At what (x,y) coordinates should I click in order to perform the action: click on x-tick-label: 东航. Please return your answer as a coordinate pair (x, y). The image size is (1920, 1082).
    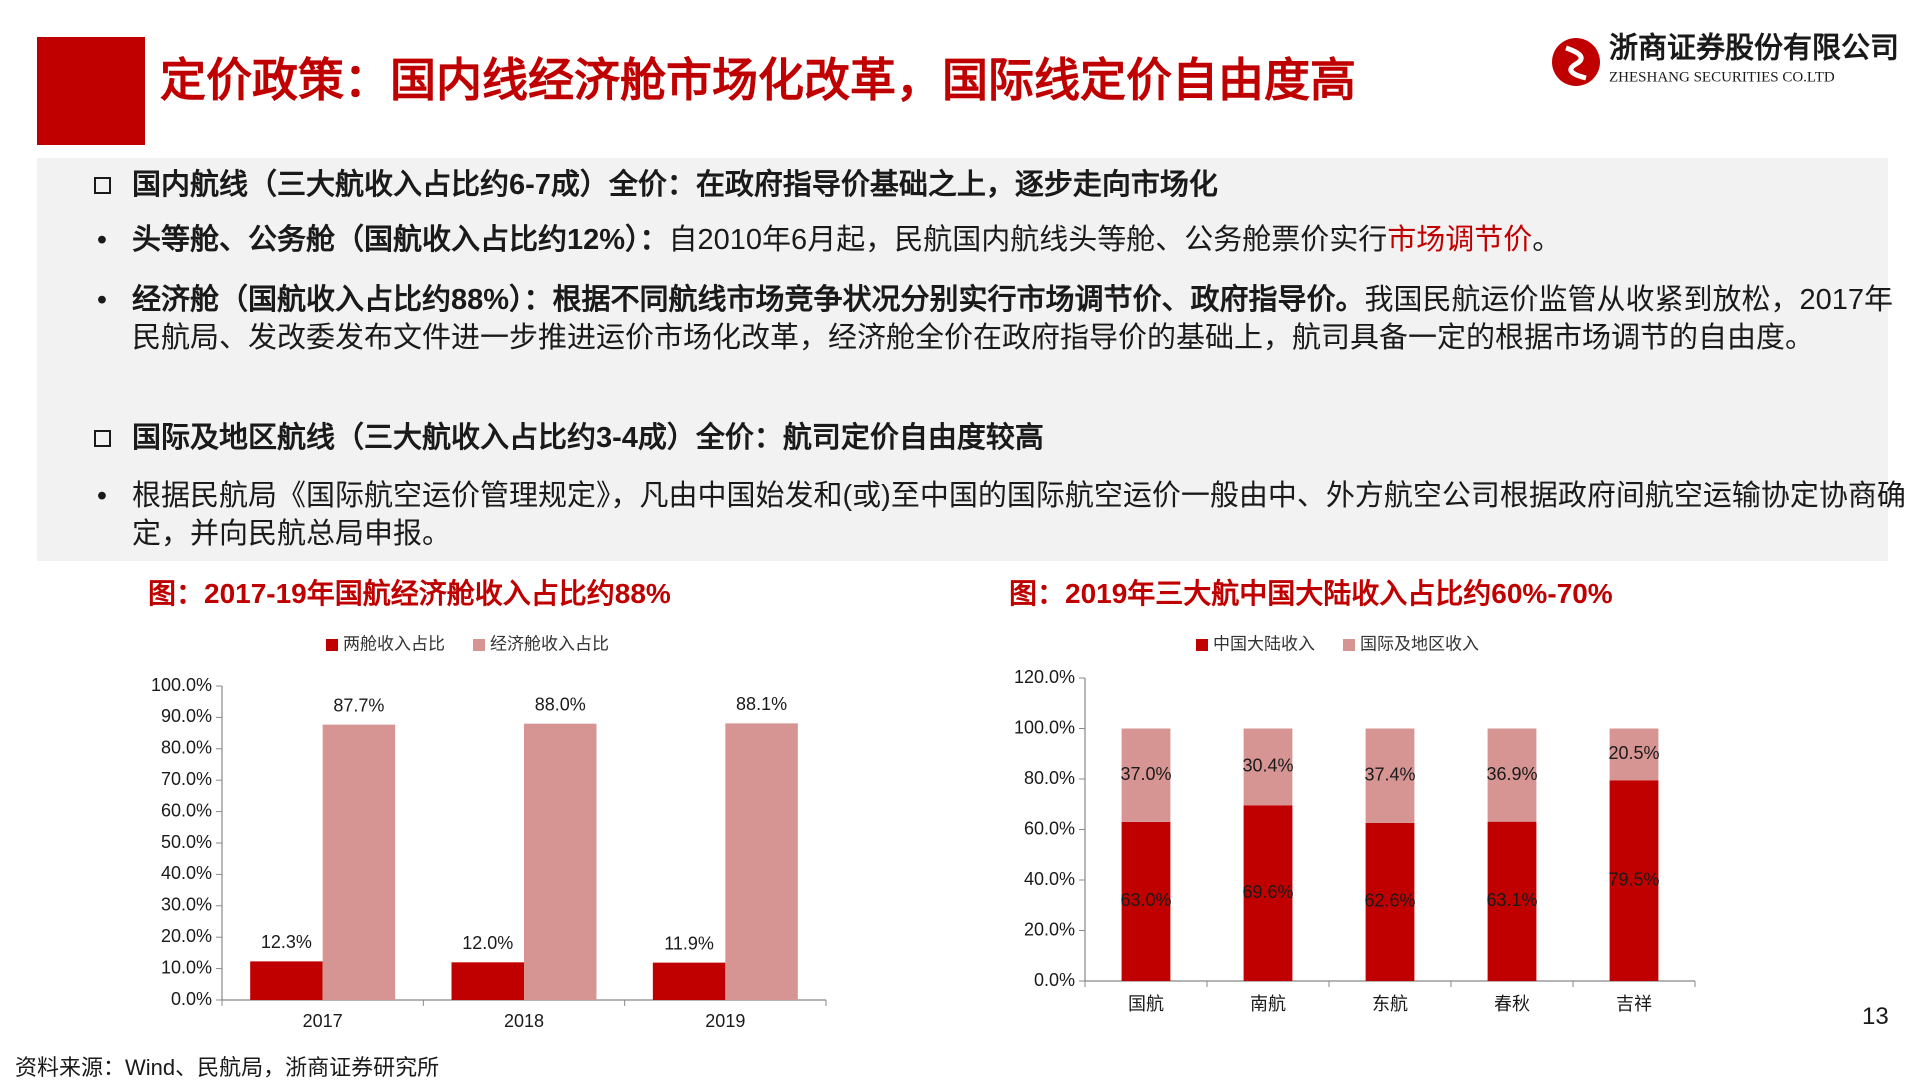
    Looking at the image, I should click on (1390, 1004).